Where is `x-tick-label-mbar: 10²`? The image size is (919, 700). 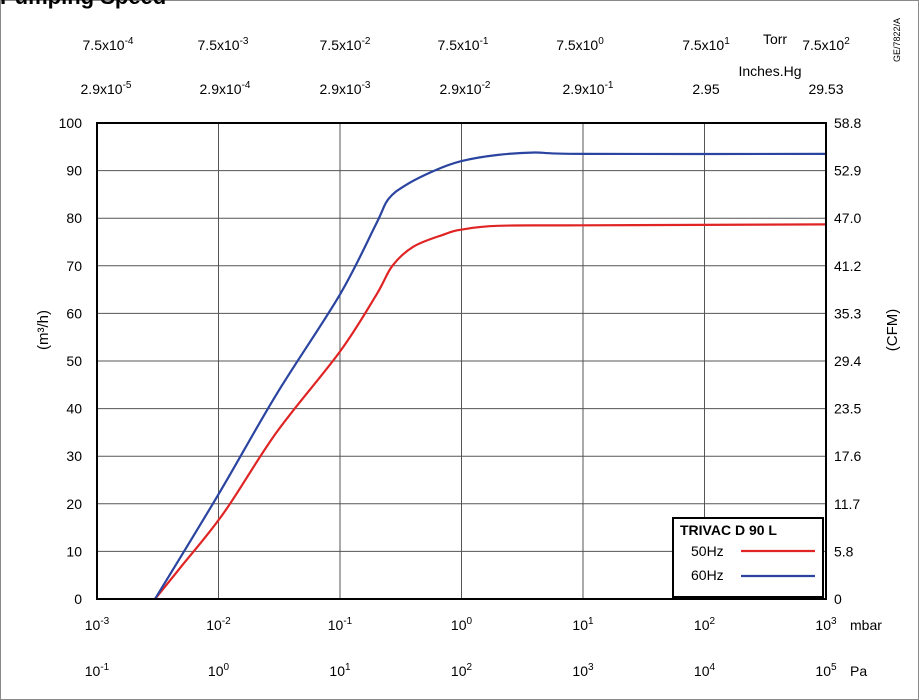 x-tick-label-mbar: 10² is located at coordinates (705, 624).